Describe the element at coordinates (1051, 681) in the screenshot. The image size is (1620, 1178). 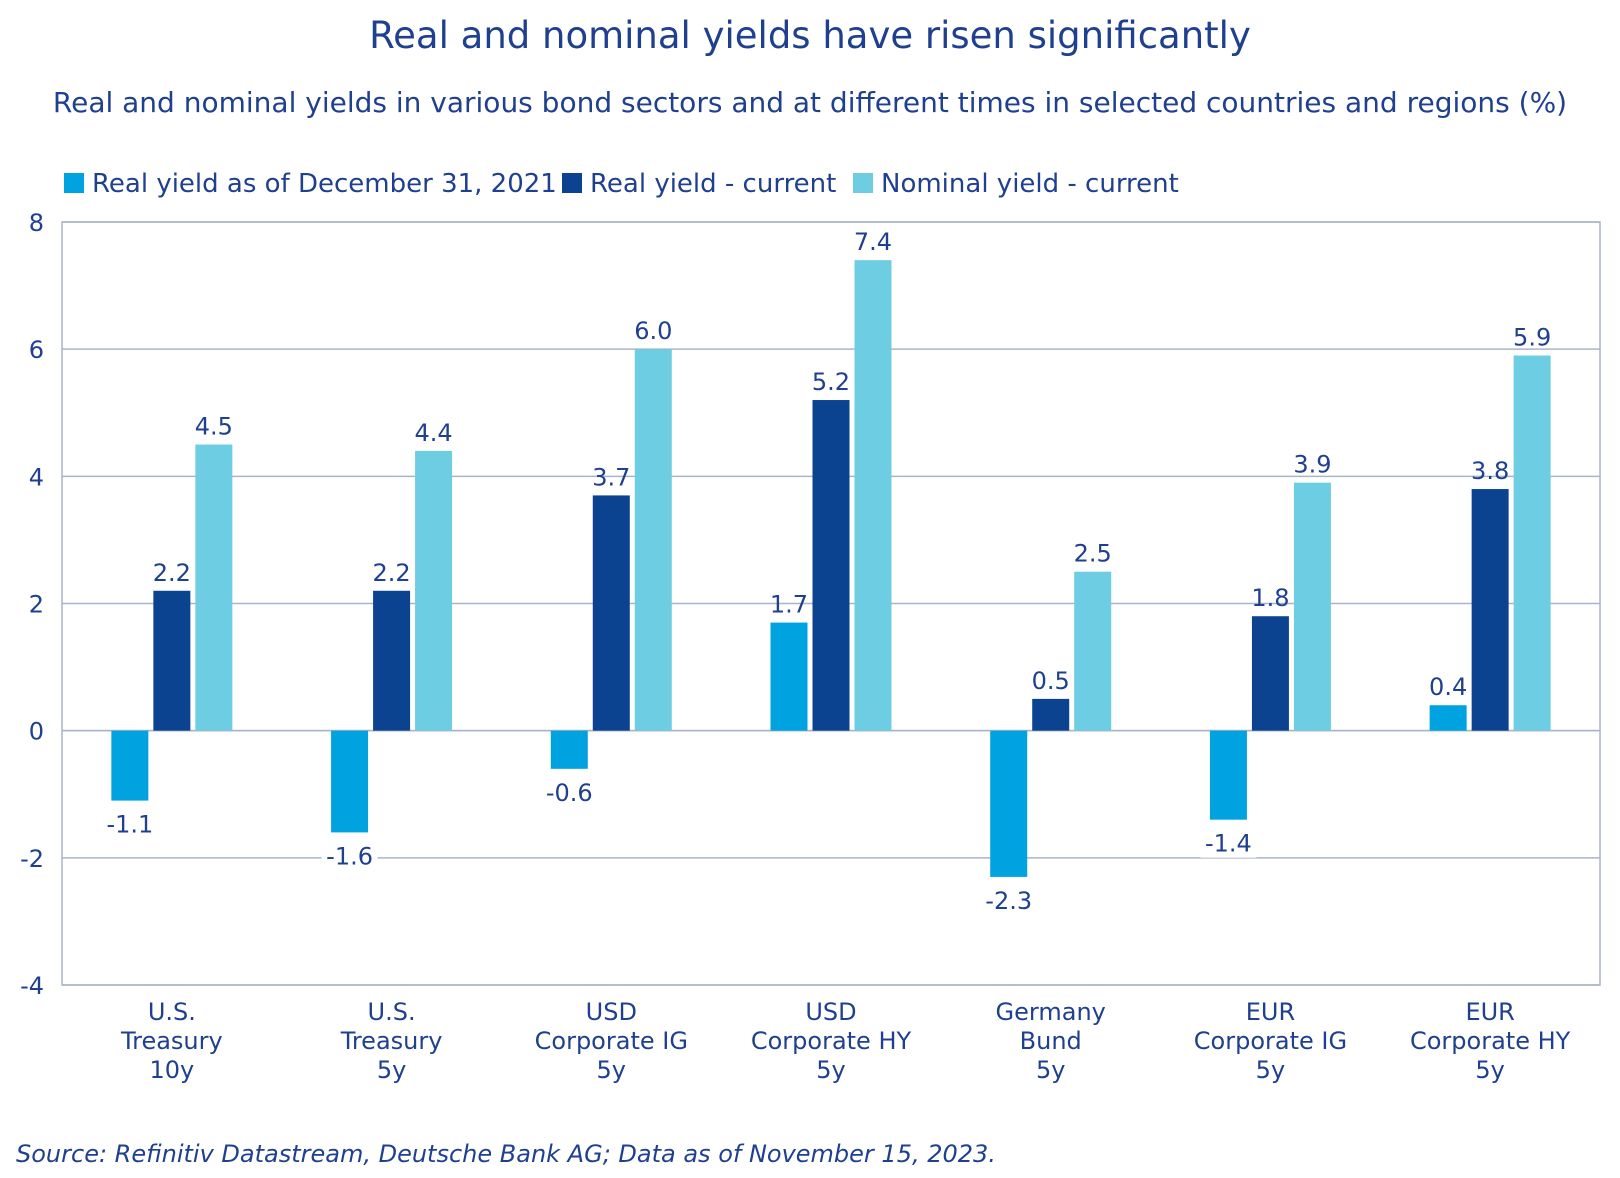
I see `data-label: 0.5` at that location.